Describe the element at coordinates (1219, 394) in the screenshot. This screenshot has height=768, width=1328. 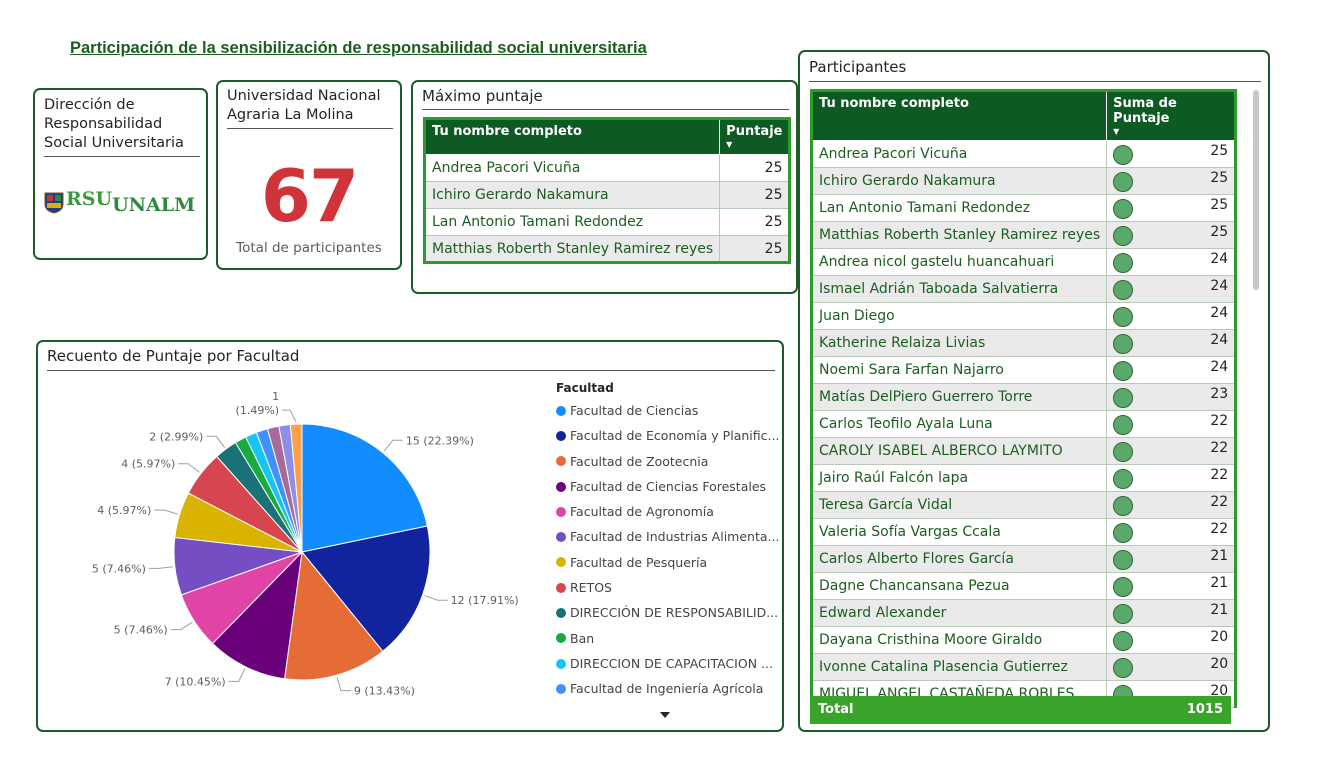
I see `participant-score: 23` at that location.